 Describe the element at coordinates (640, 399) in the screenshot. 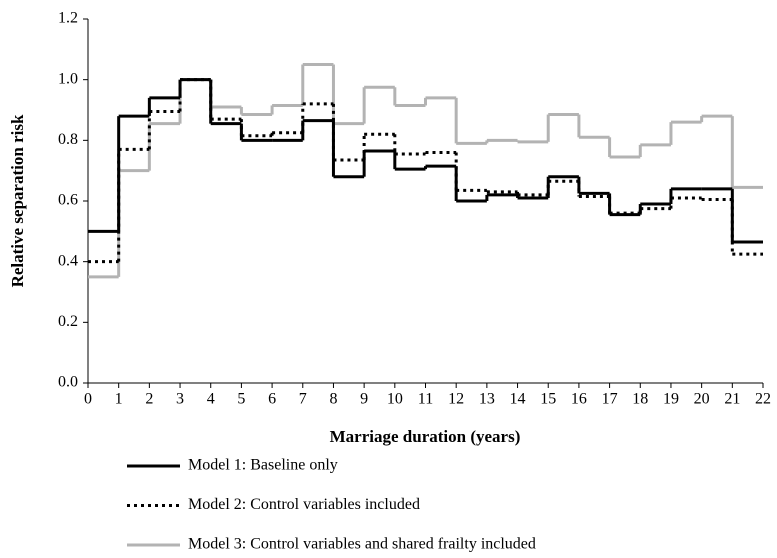

I see `x-tick-label: 18` at that location.